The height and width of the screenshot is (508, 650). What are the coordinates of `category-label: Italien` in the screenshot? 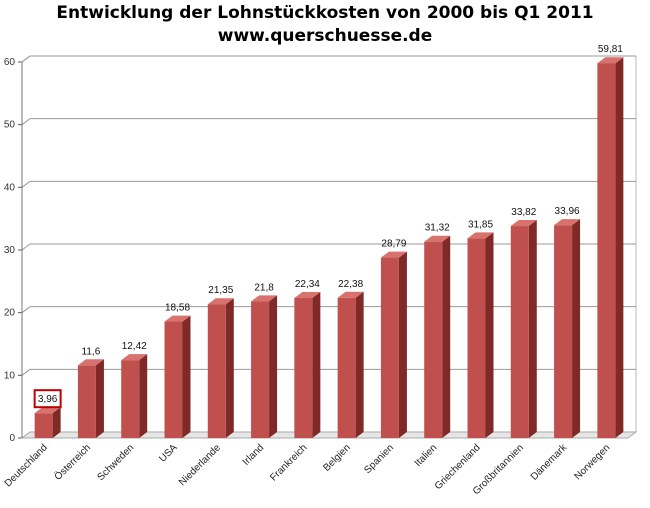 It's located at (426, 455).